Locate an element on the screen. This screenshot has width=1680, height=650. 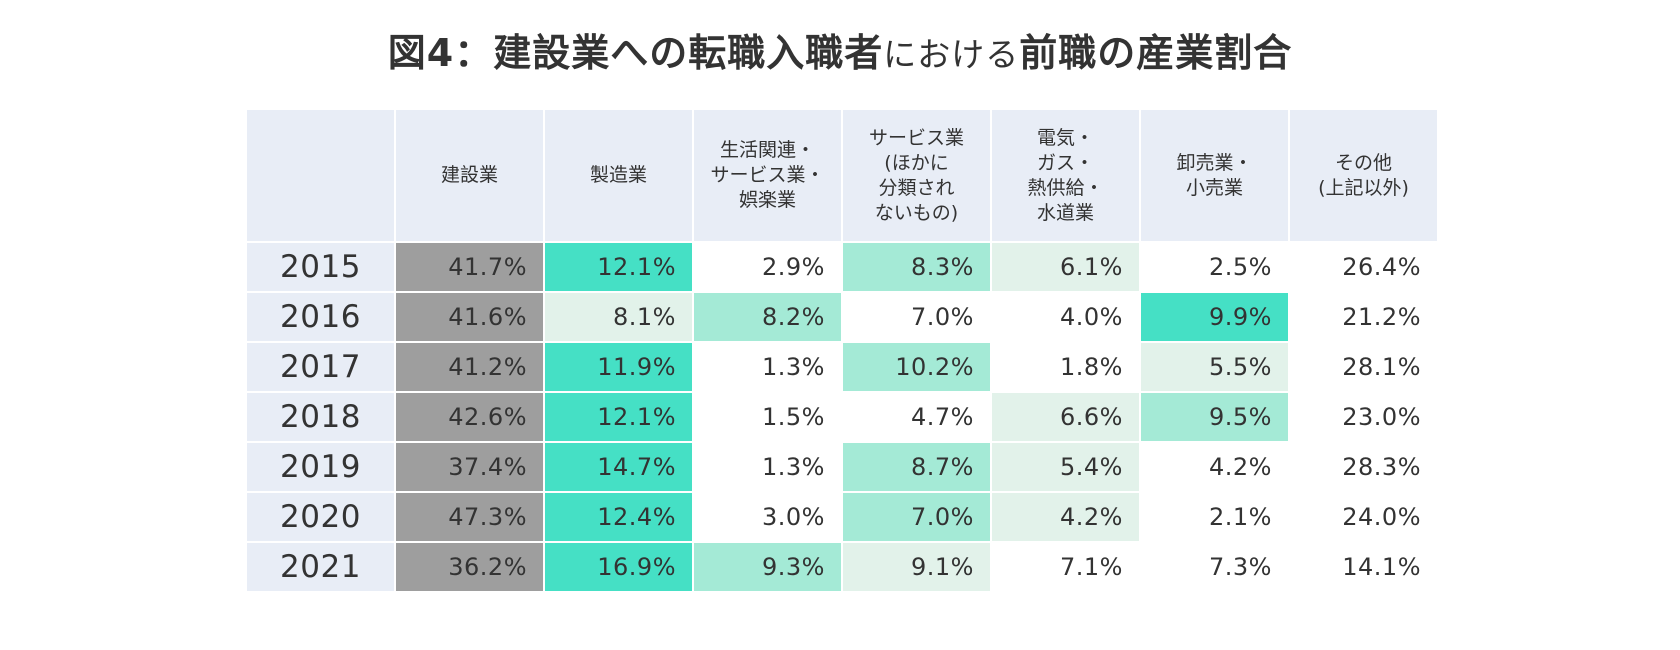
table-cell: 28.3% is located at coordinates (1363, 467).